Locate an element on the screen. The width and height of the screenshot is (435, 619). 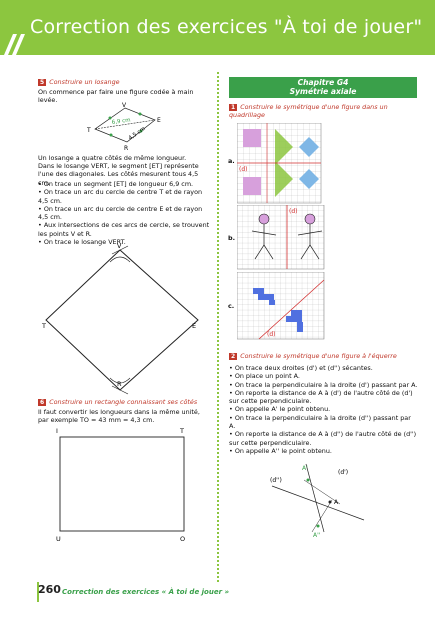
chapter-name: Chapitre G4 is located at coordinates (323, 82).